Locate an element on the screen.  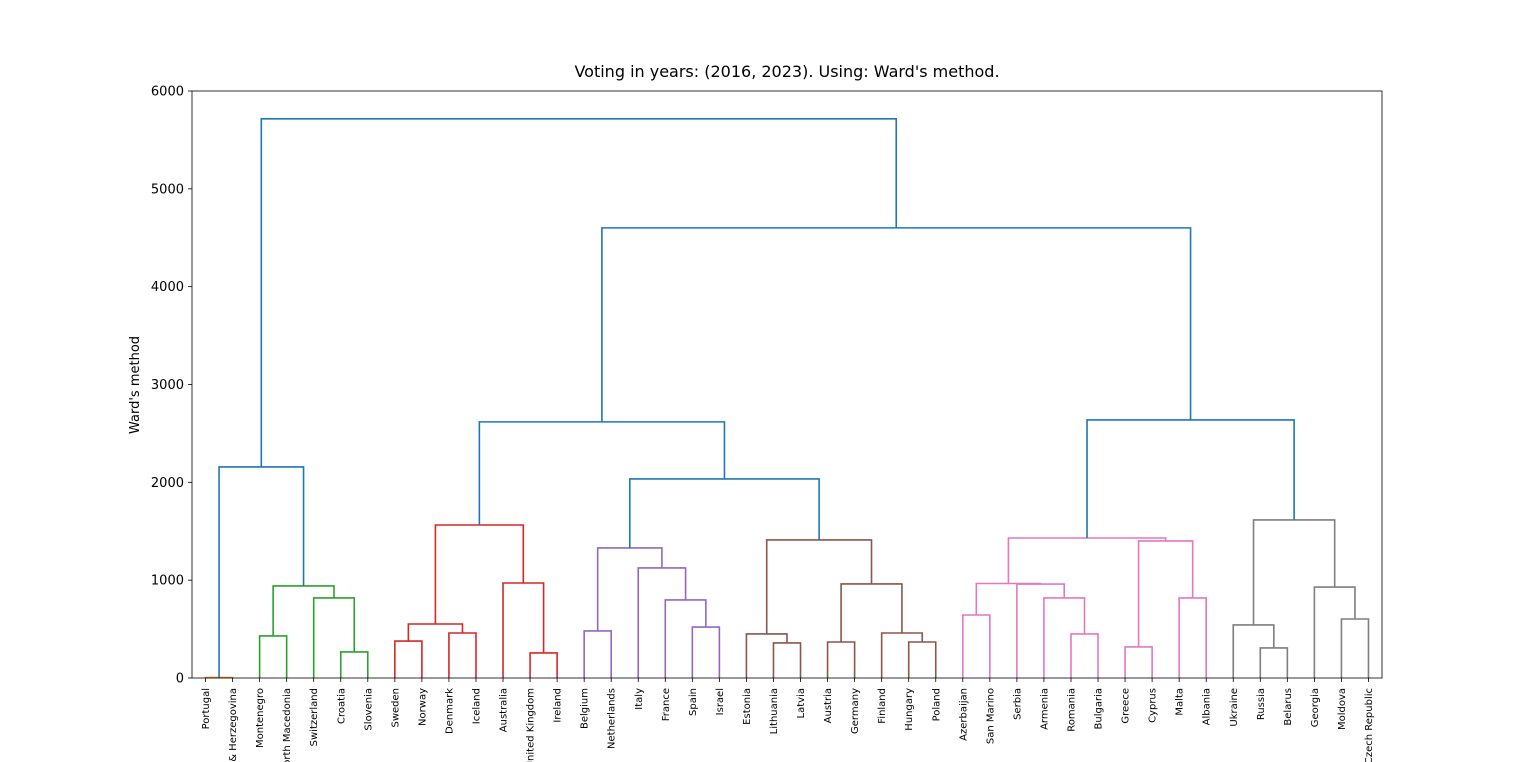
x-tick-label: Australia is located at coordinates (504, 710).